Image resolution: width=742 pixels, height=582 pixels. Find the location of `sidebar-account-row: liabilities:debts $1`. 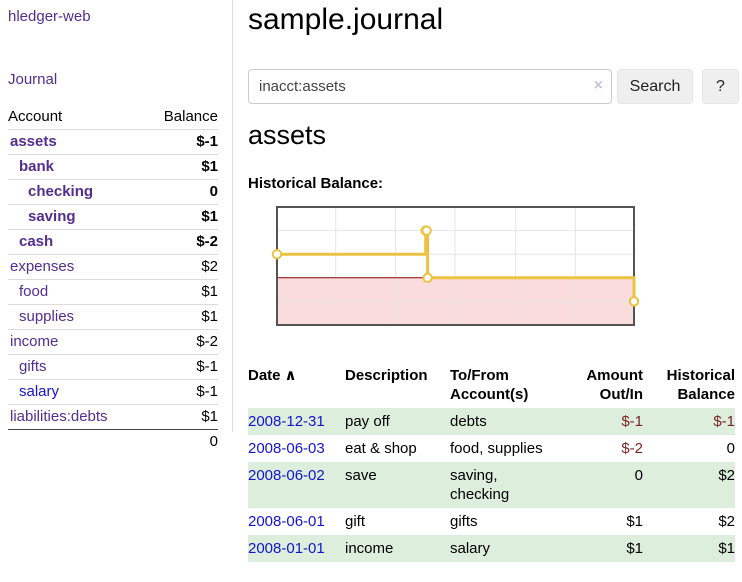

sidebar-account-row: liabilities:debts $1 is located at coordinates (113, 417).